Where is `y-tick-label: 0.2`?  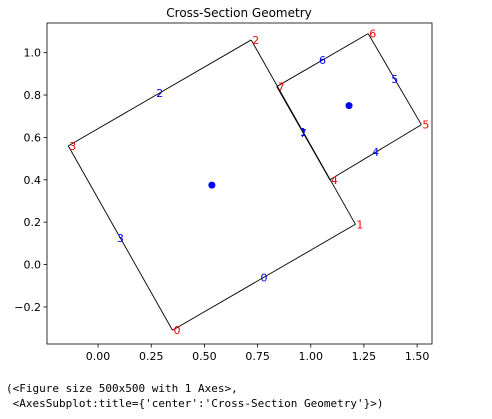 y-tick-label: 0.2 is located at coordinates (33, 222).